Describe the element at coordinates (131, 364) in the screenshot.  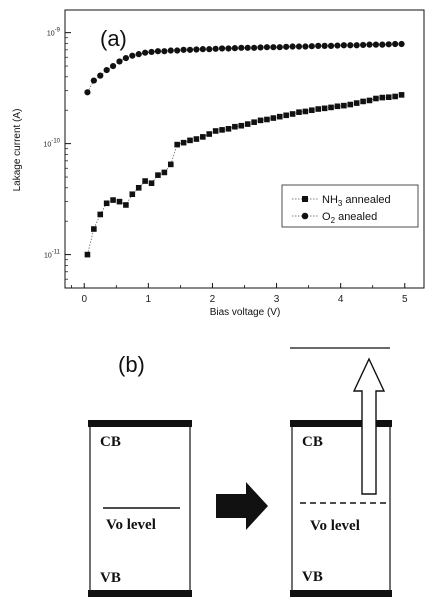
I see `panel-label-b: (b)` at that location.